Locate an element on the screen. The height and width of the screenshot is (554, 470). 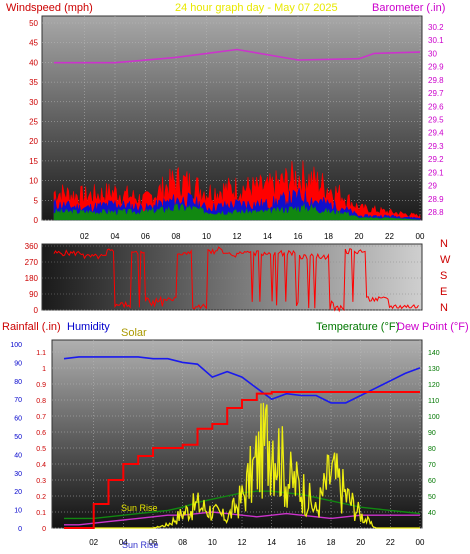
wind-x-axis-ticks: 02 04 06 08 10 12 14 16 18 20 22 00 is located at coordinates (252, 236).